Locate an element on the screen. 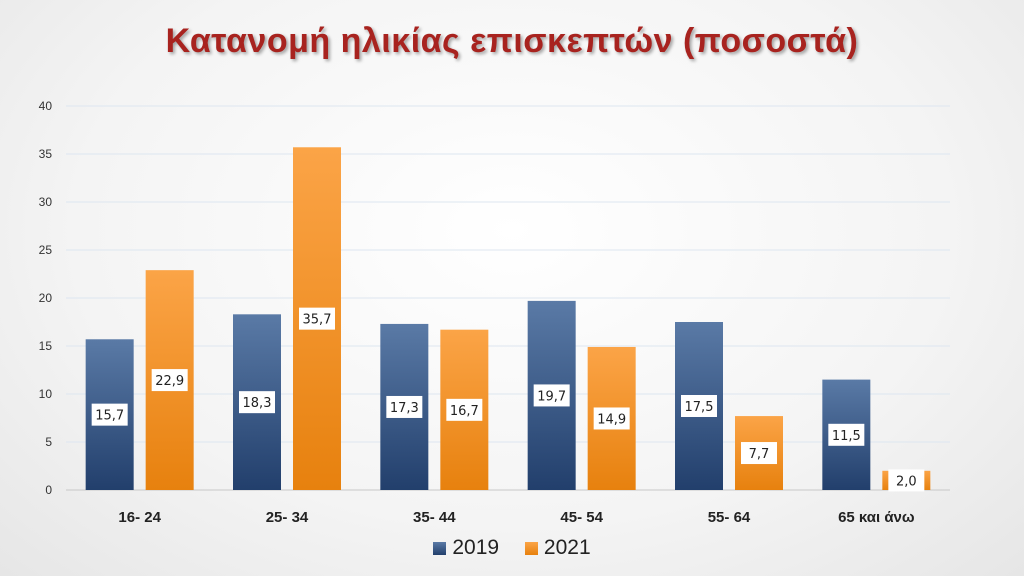 The height and width of the screenshot is (576, 1024). legend-item-2019: 2019 is located at coordinates (466, 548).